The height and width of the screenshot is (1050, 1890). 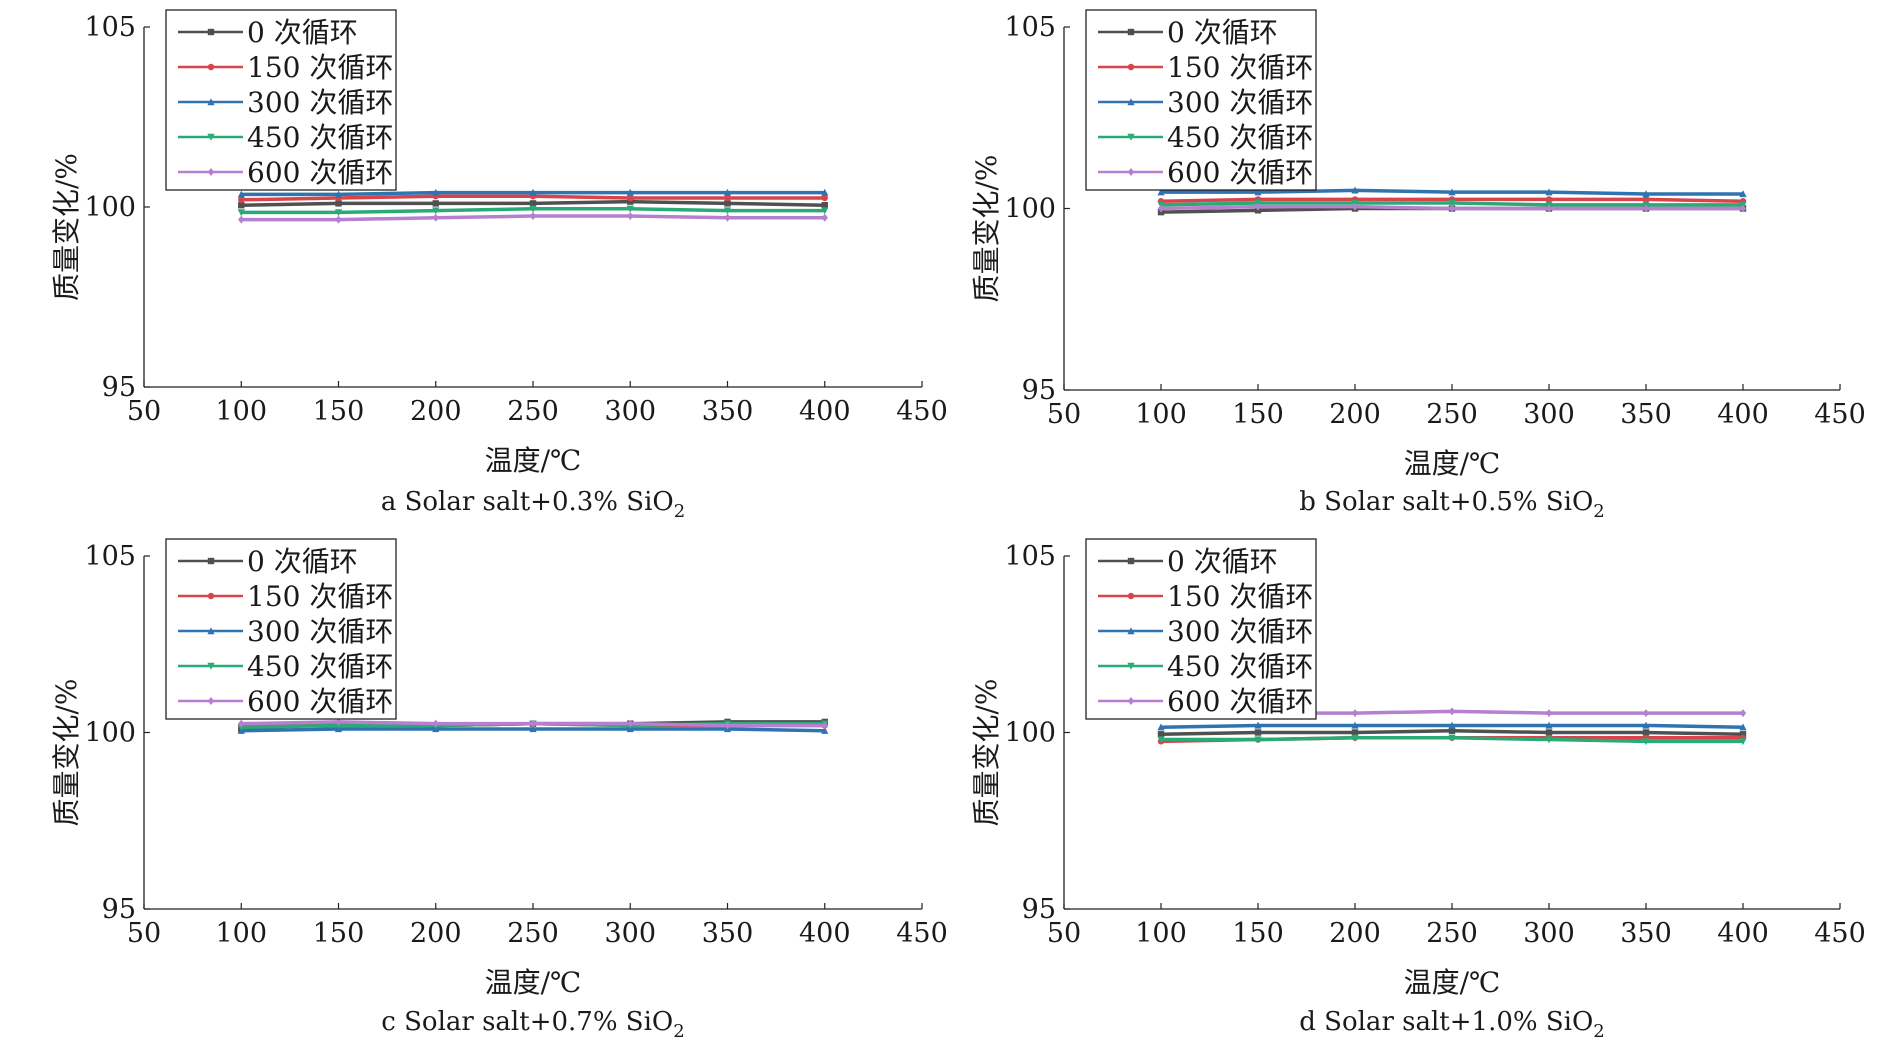 I want to click on x-axis-label: 温度/℃, so click(x=1452, y=463).